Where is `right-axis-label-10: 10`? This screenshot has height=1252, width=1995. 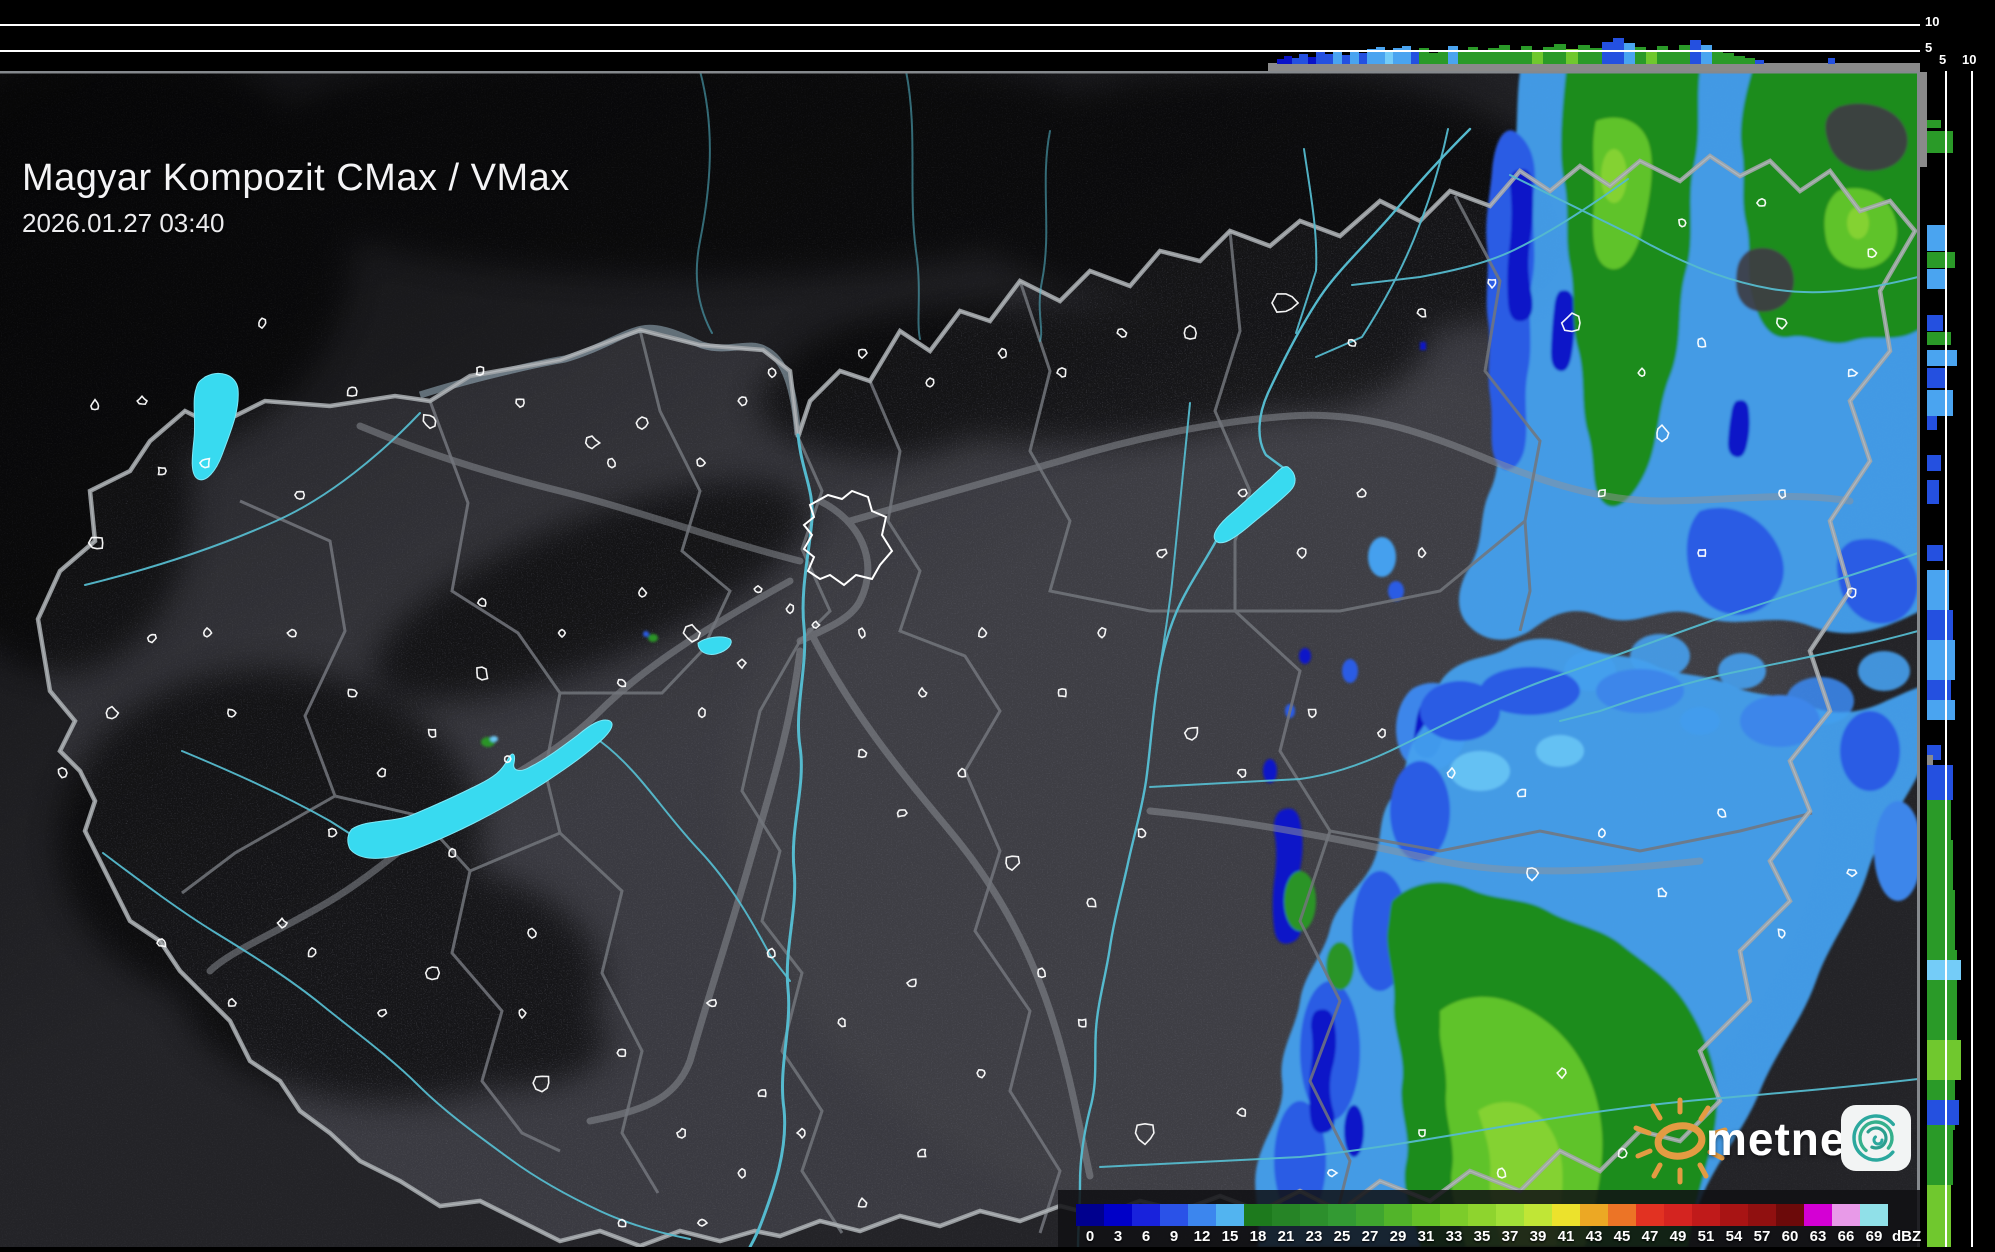
right-axis-label-10: 10 is located at coordinates (1969, 59).